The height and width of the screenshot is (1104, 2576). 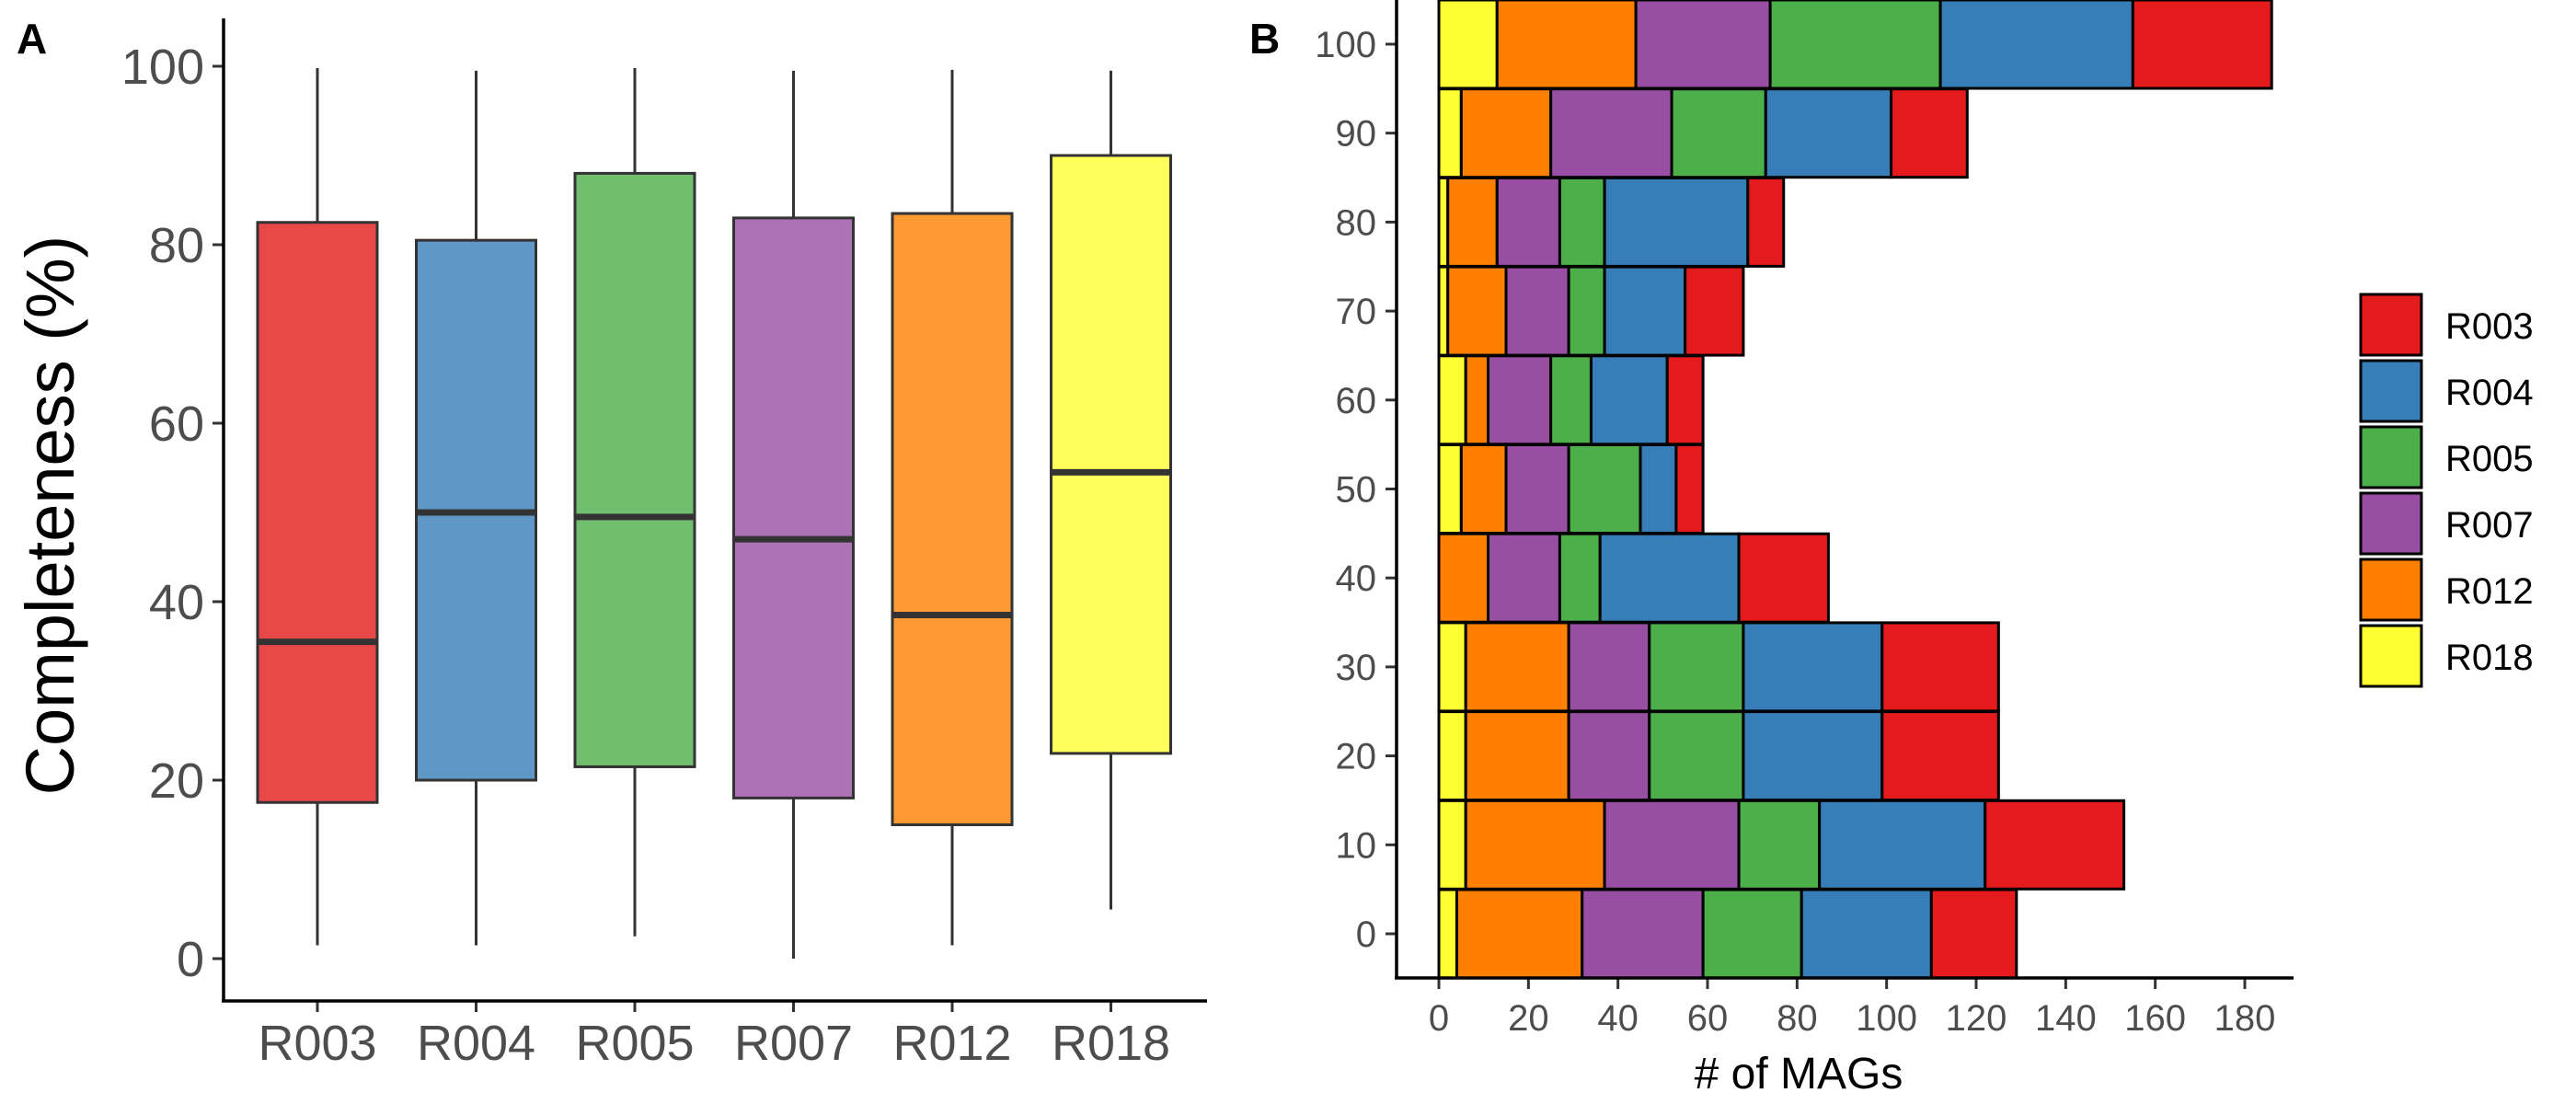 I want to click on panel-b-y-tick-label: 10, so click(x=1356, y=845).